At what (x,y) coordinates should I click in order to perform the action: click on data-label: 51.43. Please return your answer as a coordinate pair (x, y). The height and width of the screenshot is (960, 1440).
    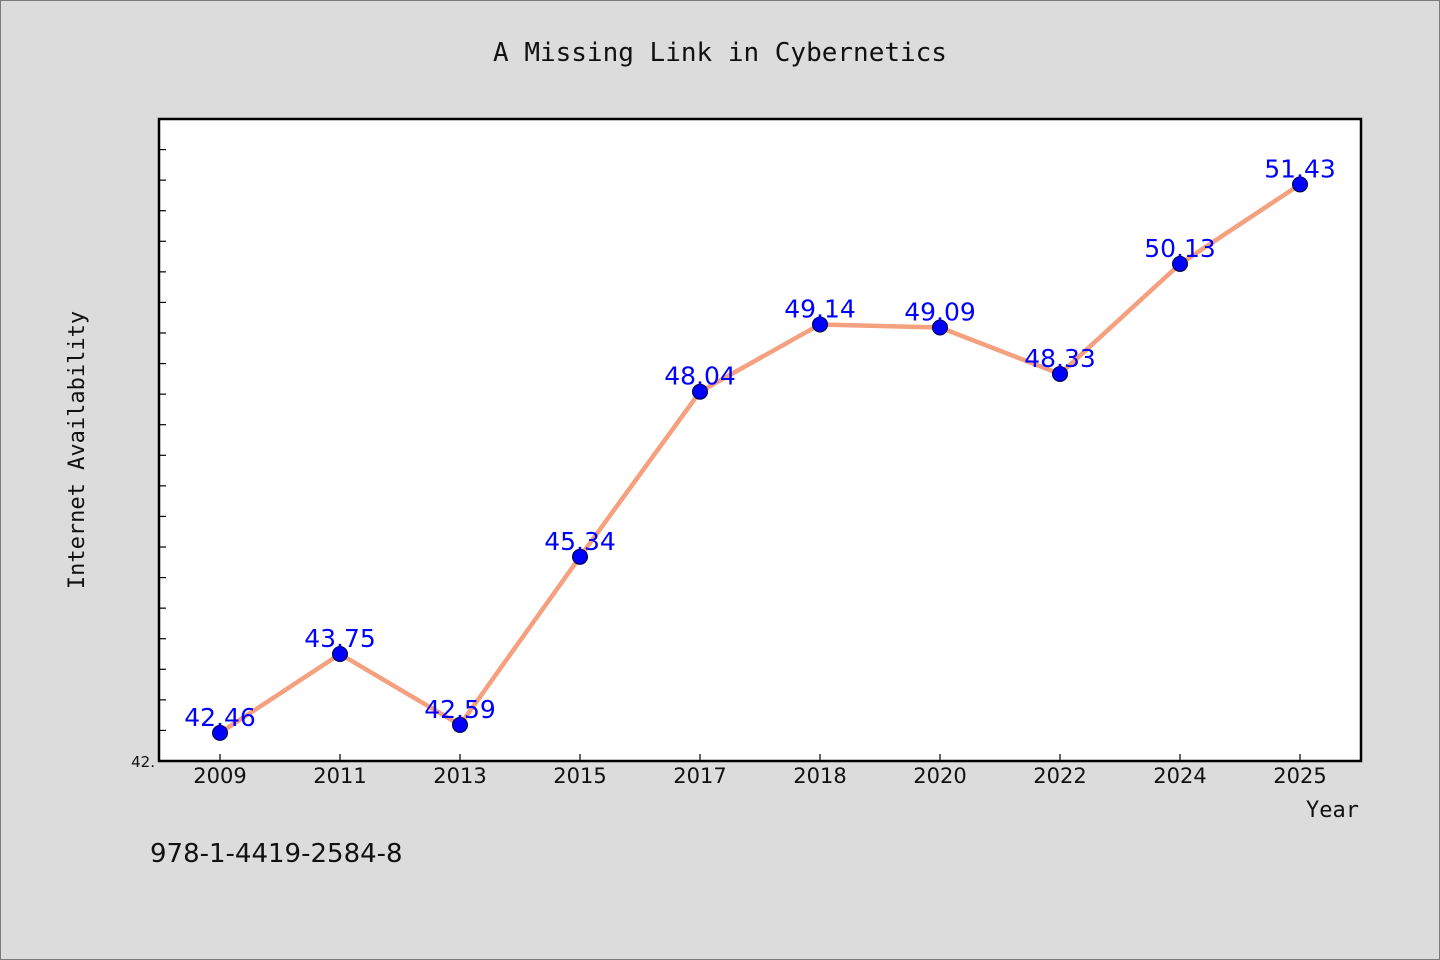
    Looking at the image, I should click on (1300, 168).